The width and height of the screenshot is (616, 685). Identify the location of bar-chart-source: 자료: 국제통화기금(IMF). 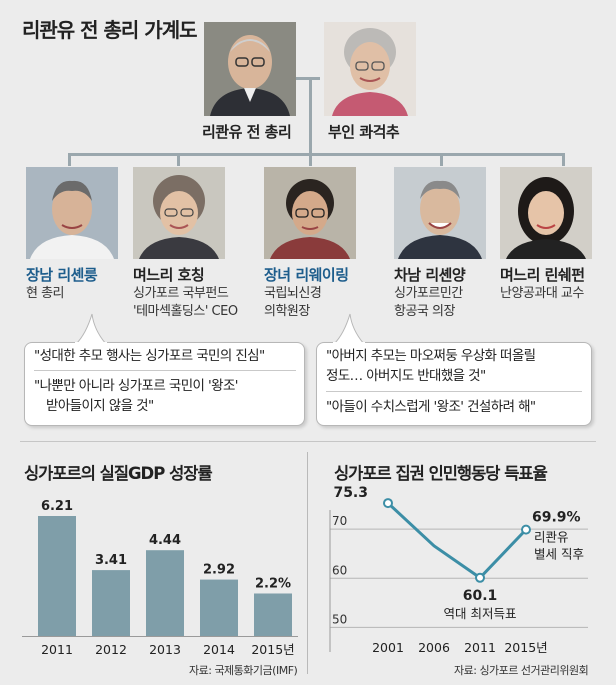
(243, 670).